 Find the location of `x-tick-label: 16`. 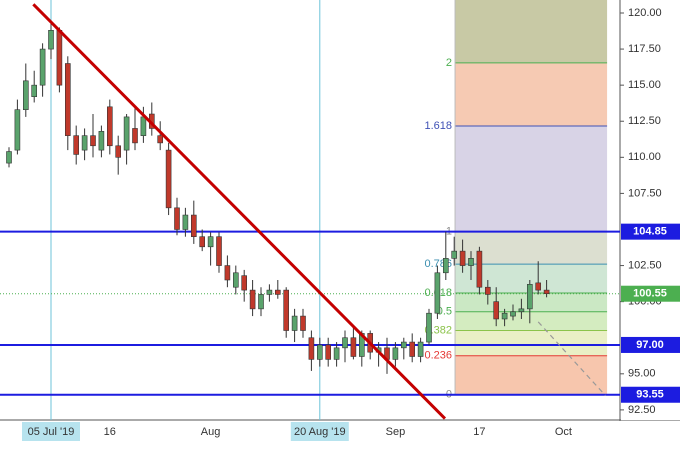

x-tick-label: 16 is located at coordinates (110, 432).